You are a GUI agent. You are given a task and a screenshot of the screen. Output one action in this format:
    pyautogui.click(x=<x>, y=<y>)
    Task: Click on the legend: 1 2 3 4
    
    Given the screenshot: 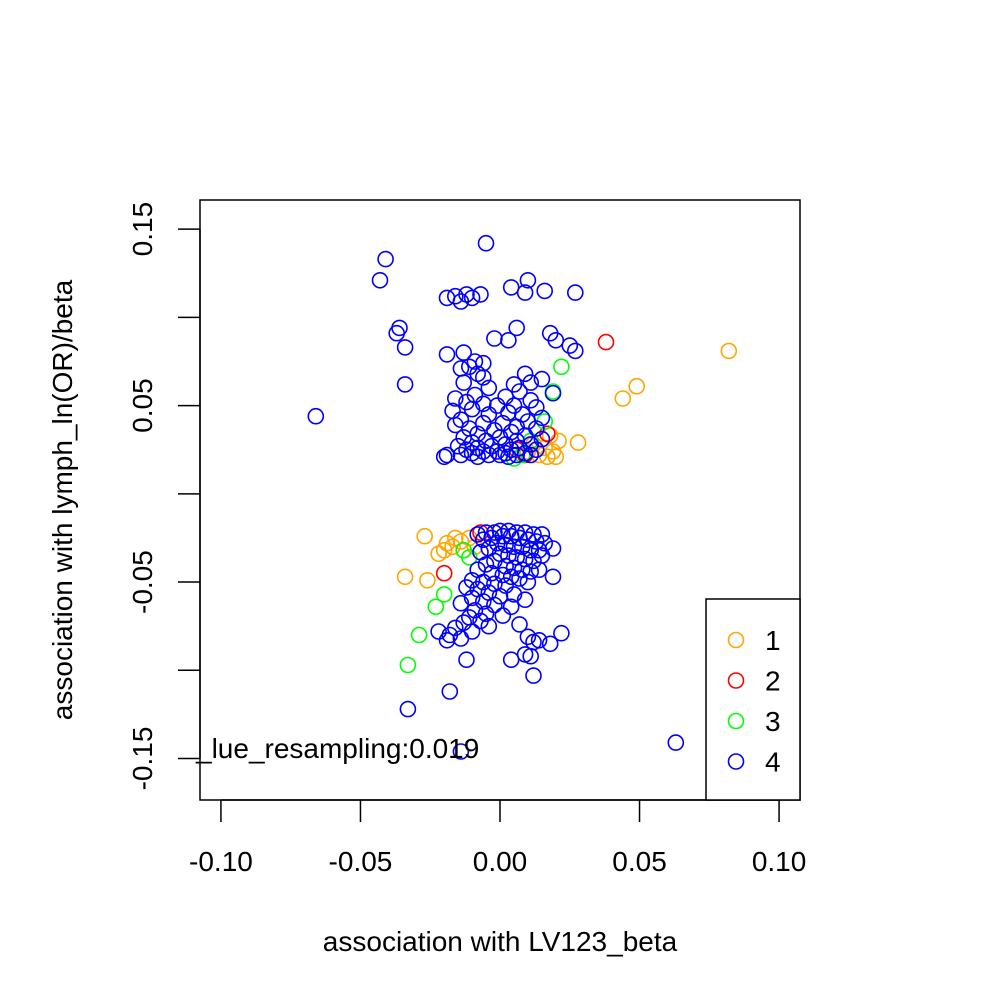 What is the action you would take?
    pyautogui.click(x=753, y=699)
    